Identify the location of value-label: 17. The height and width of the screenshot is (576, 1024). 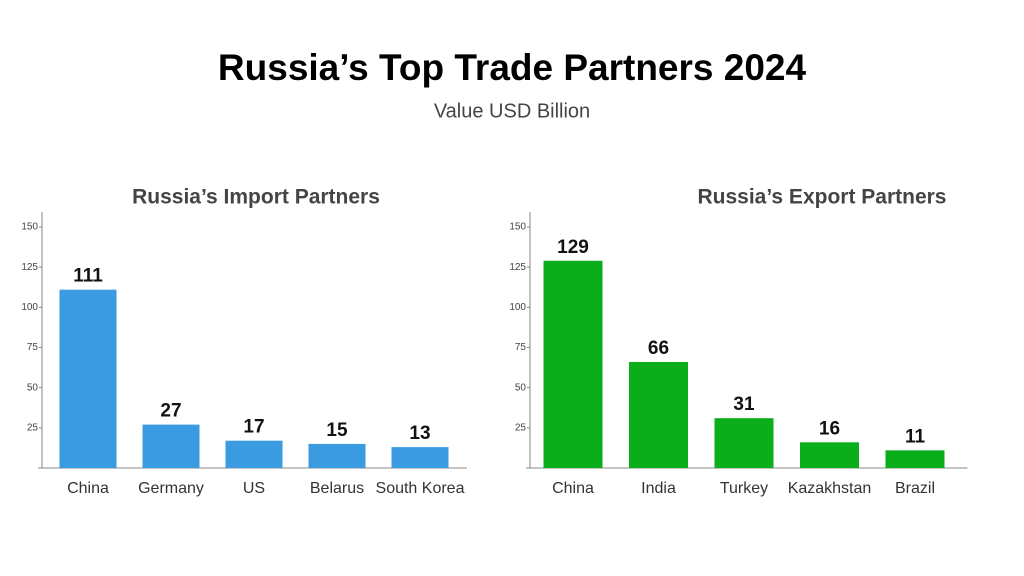
(253, 427).